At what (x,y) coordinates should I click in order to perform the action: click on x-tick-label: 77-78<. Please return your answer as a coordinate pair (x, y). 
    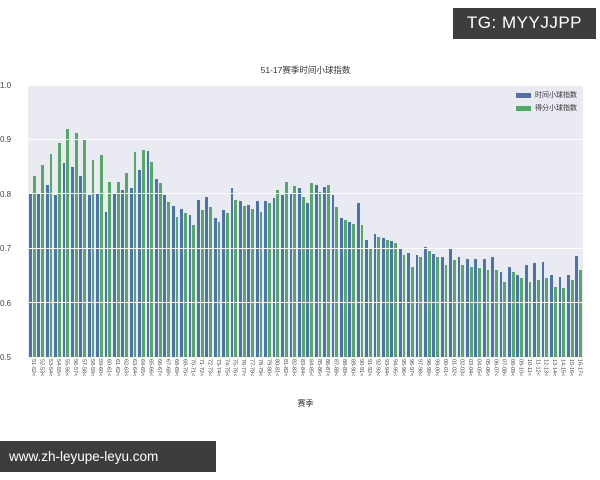
    Looking at the image, I should click on (251, 368).